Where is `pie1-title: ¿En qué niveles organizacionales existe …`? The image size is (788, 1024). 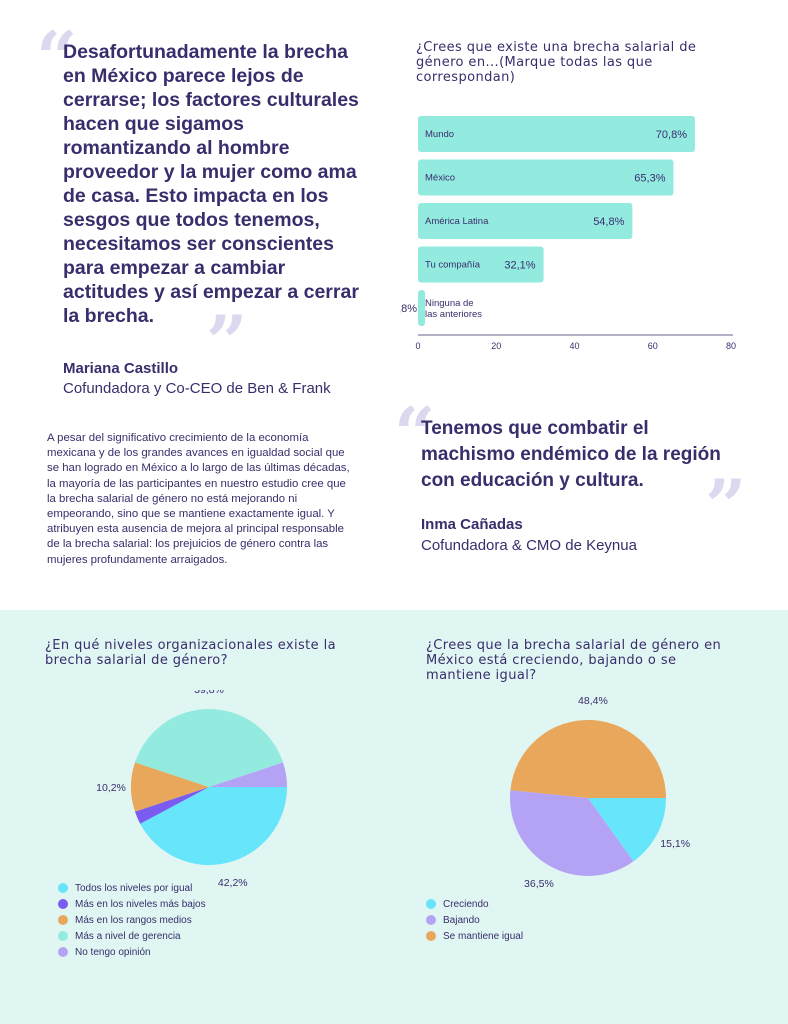
pie1-title: ¿En qué niveles organizacionales existe … is located at coordinates (190, 653).